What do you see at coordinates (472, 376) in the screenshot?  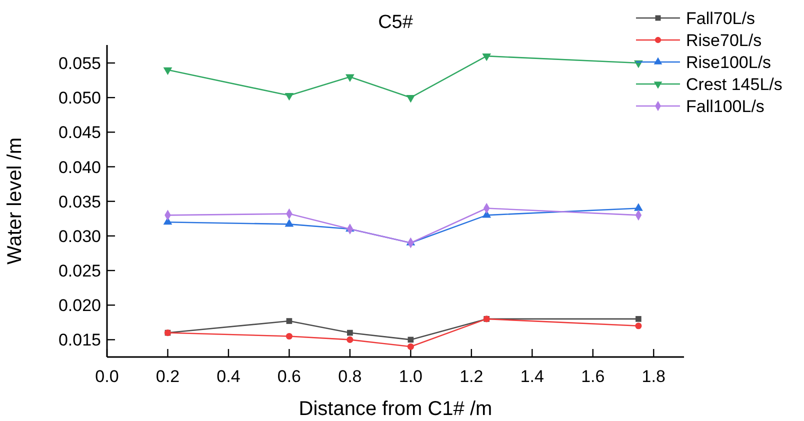 I see `x-tick-label: 1.2` at bounding box center [472, 376].